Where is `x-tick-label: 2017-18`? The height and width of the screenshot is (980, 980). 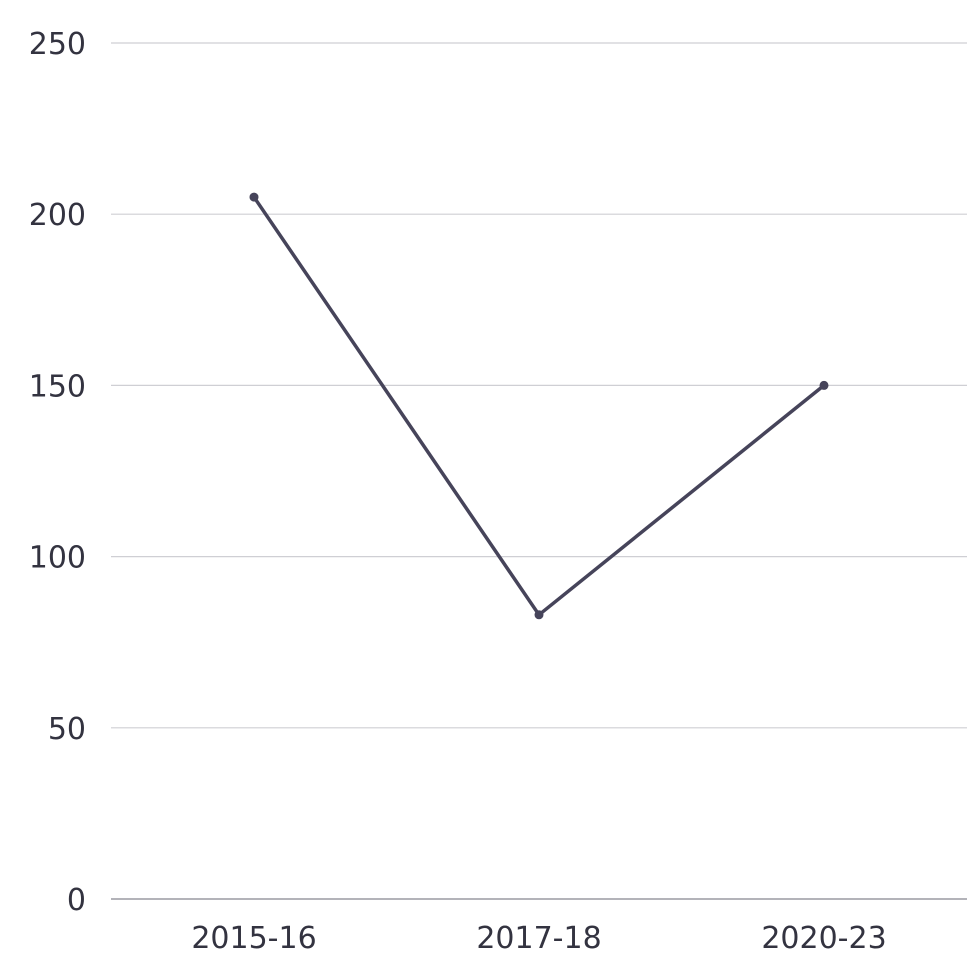 x-tick-label: 2017-18 is located at coordinates (538, 938).